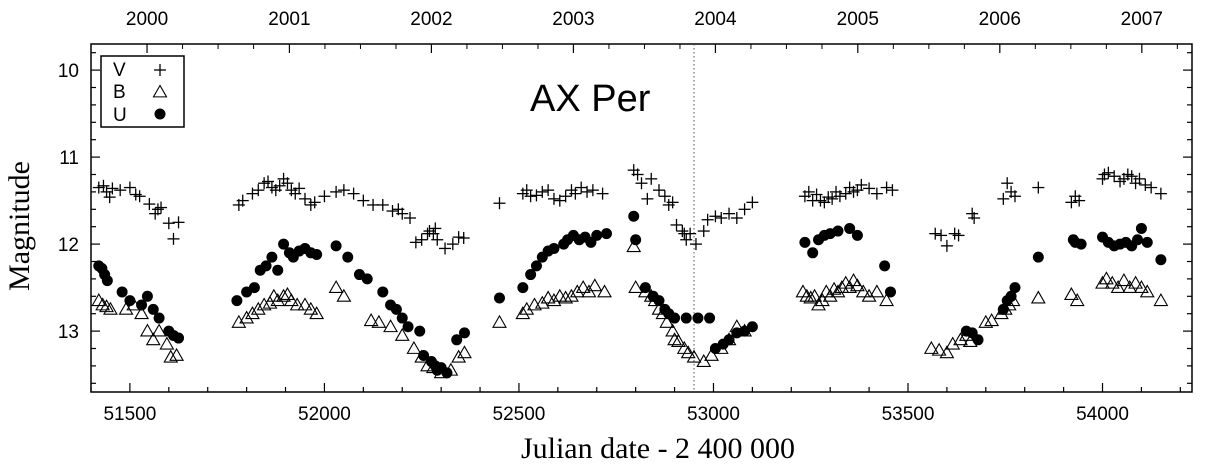 This screenshot has width=1210, height=467. What do you see at coordinates (142, 91) in the screenshot?
I see `legend-box` at bounding box center [142, 91].